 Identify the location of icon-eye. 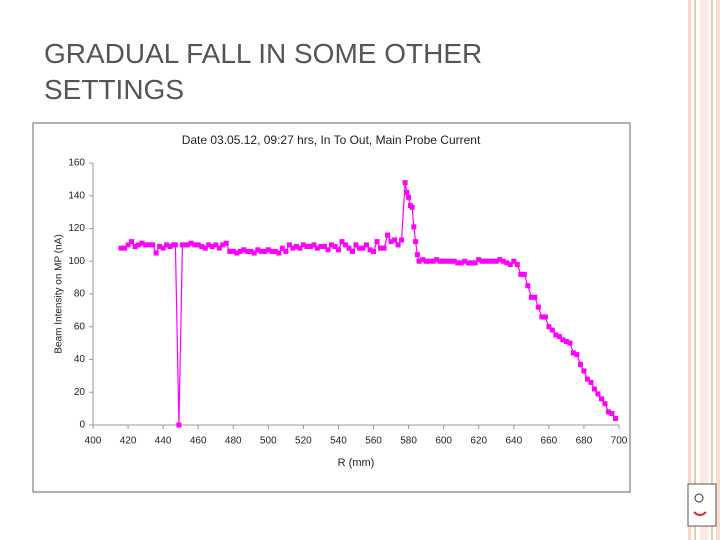
(699, 498).